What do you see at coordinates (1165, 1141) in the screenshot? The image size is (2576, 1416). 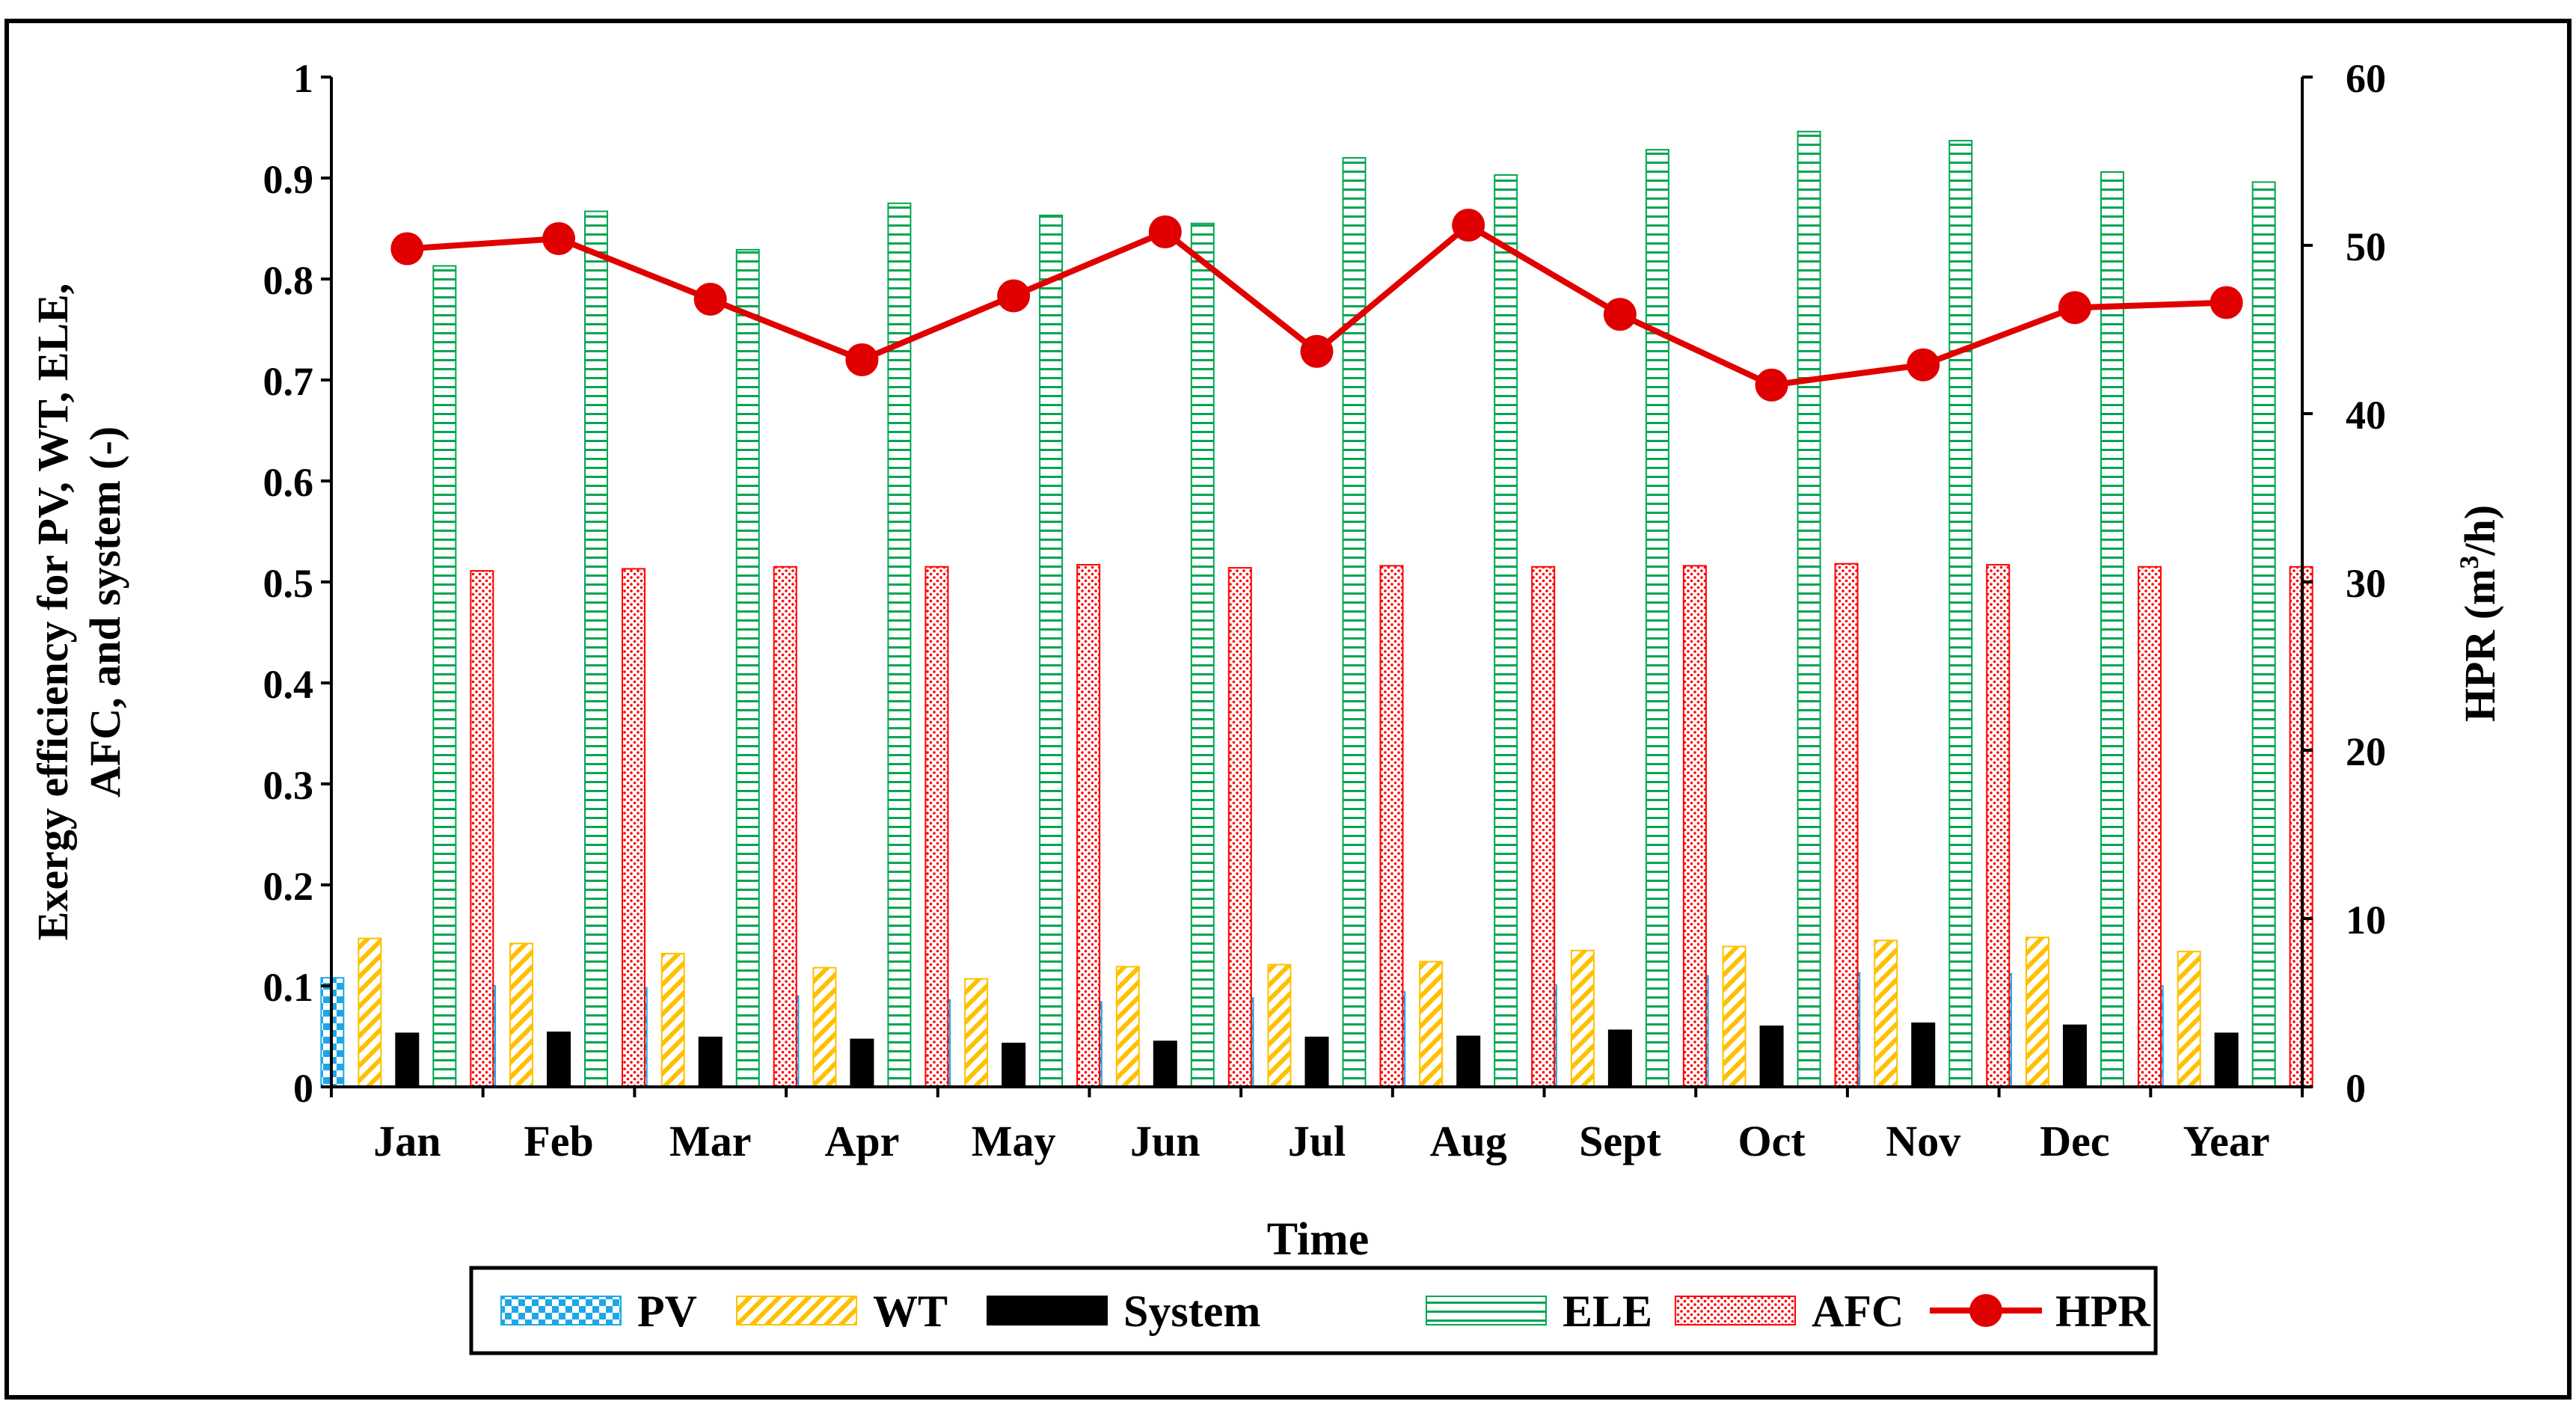 I see `x-tick-label: Jun` at bounding box center [1165, 1141].